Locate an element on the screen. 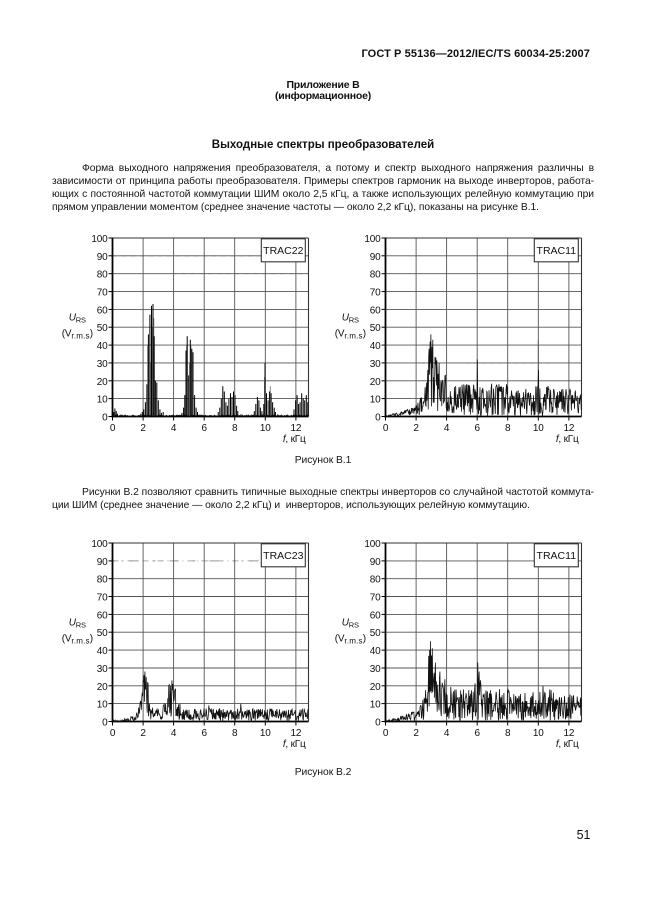  svg-text: TRAC22 is located at coordinates (283, 251).